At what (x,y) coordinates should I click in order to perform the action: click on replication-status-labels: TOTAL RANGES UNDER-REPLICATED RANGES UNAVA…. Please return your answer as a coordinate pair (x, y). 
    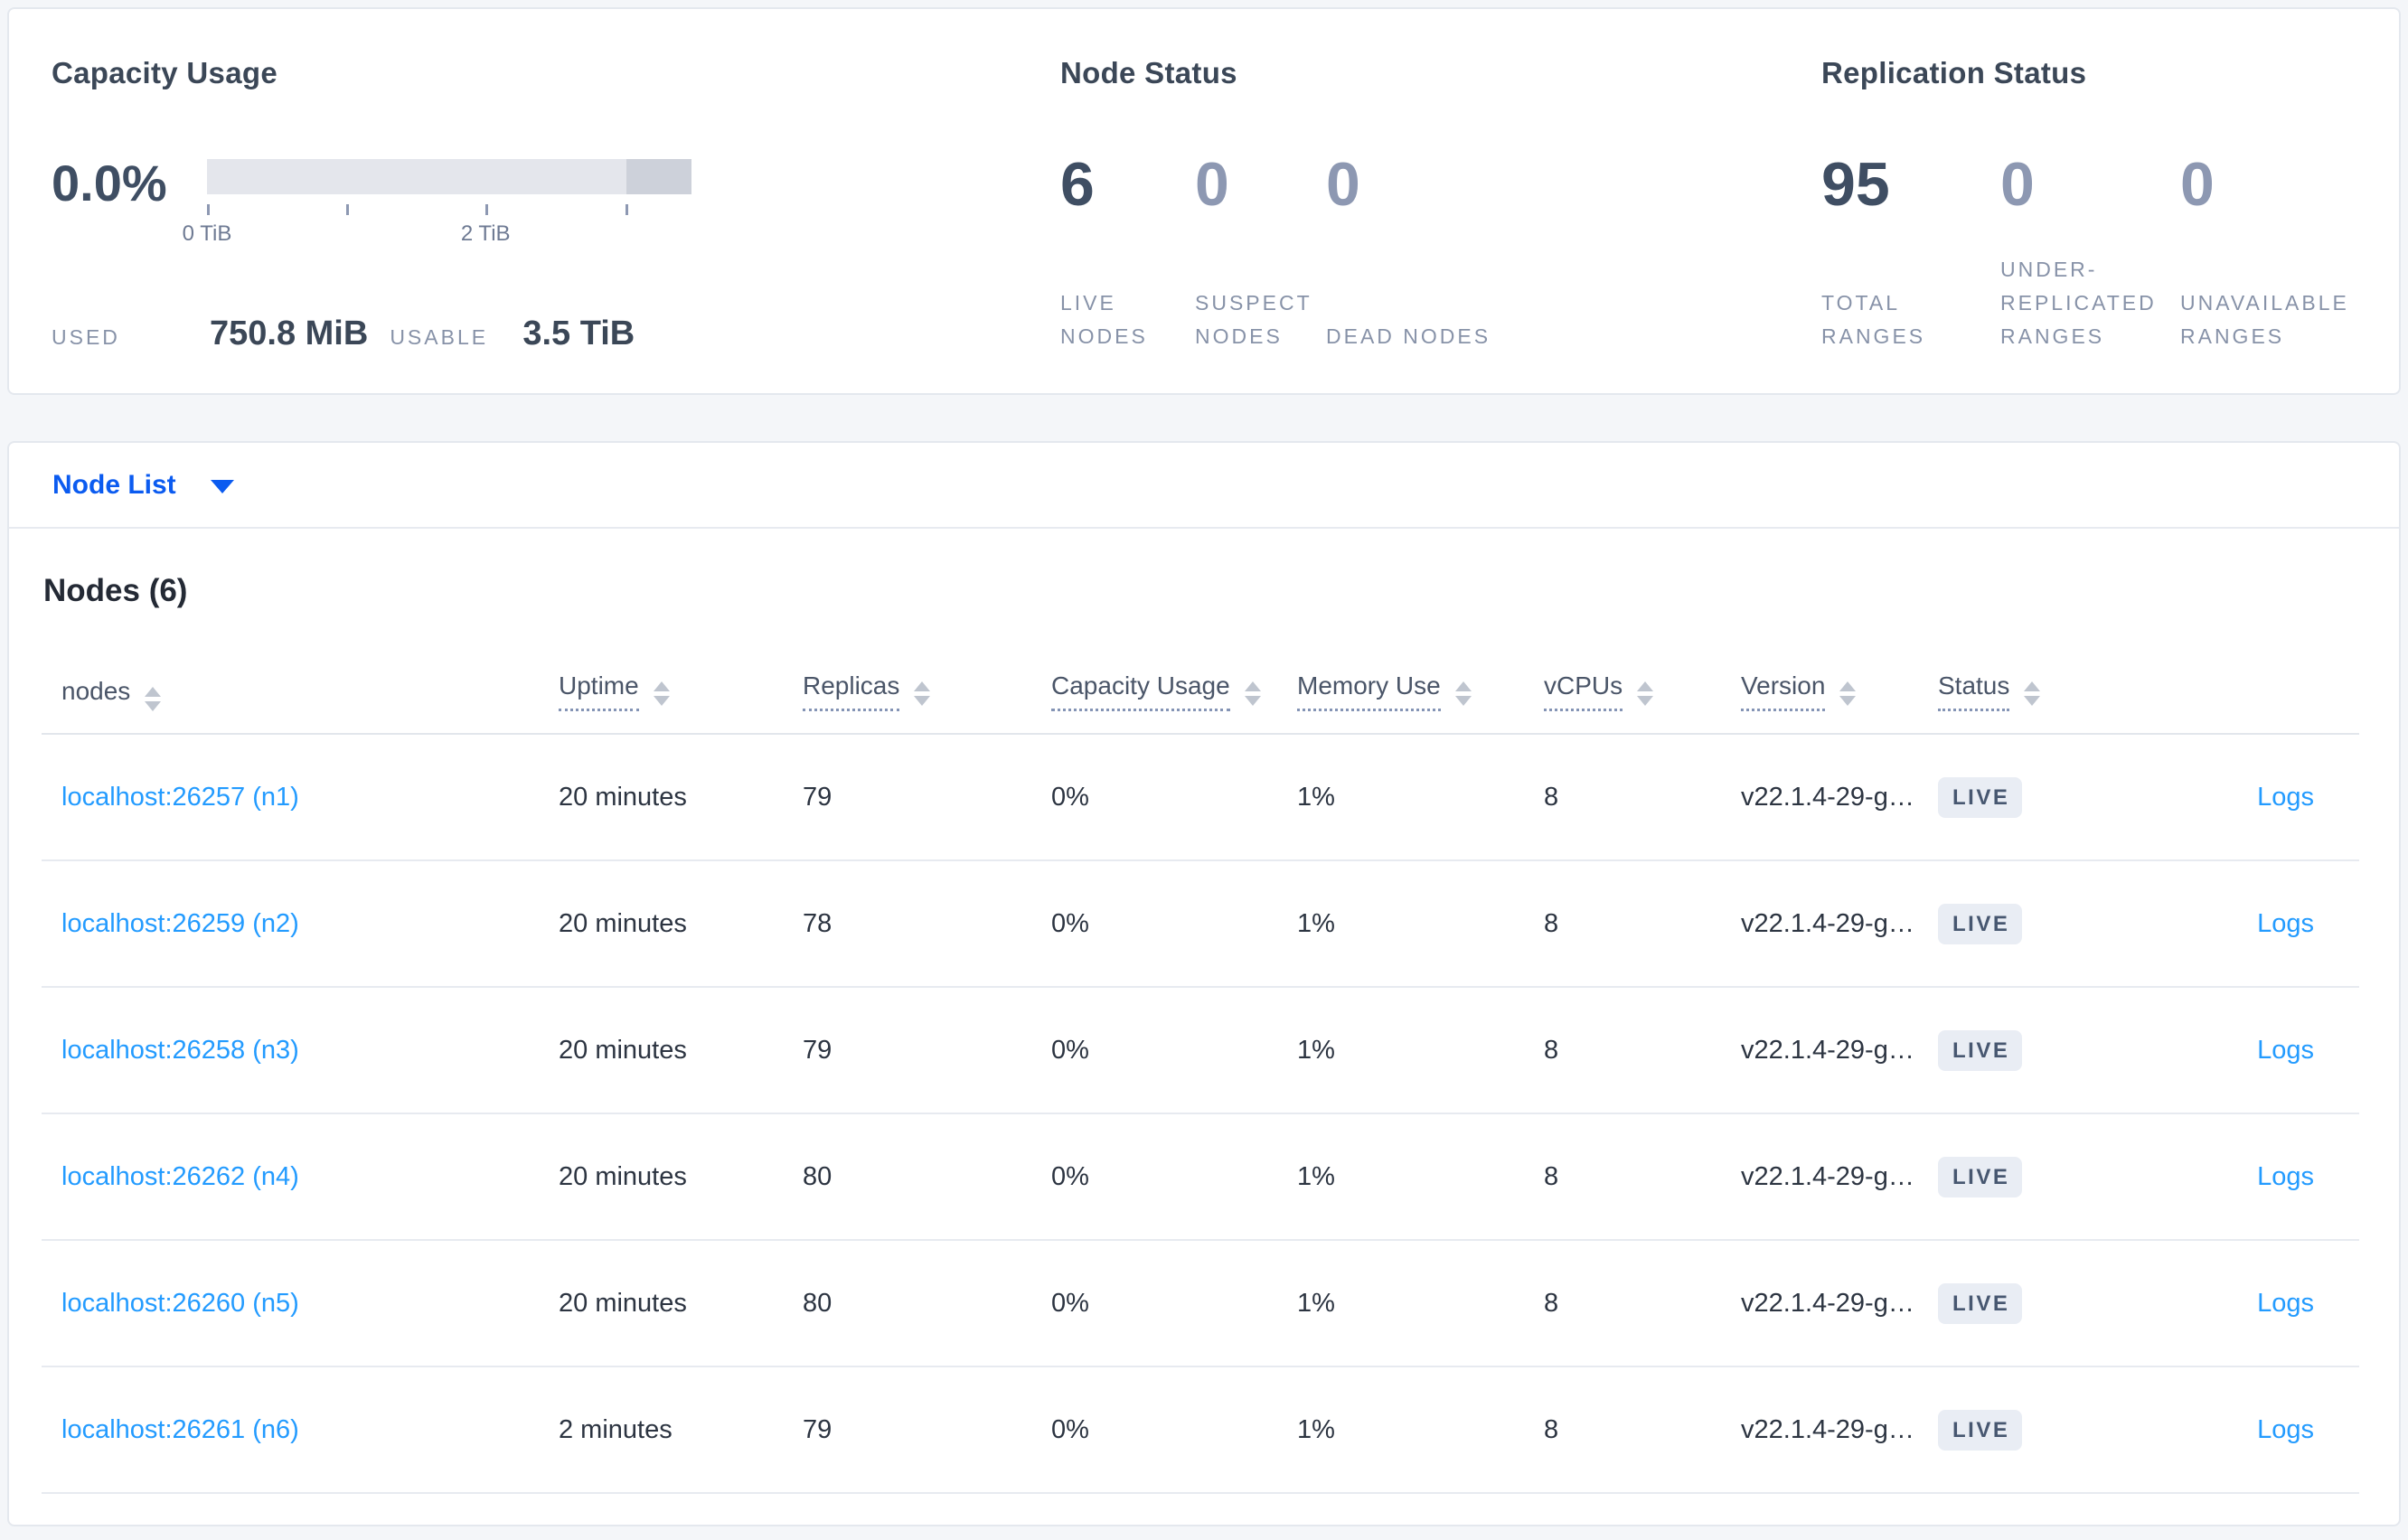
    Looking at the image, I should click on (2109, 303).